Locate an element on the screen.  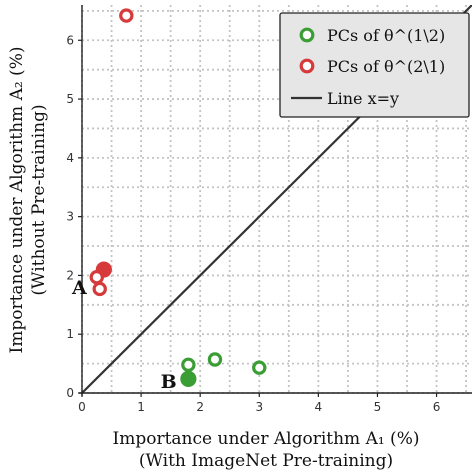
y-axis-subtitle: (Without Pre-training) is located at coordinates (39, 199).